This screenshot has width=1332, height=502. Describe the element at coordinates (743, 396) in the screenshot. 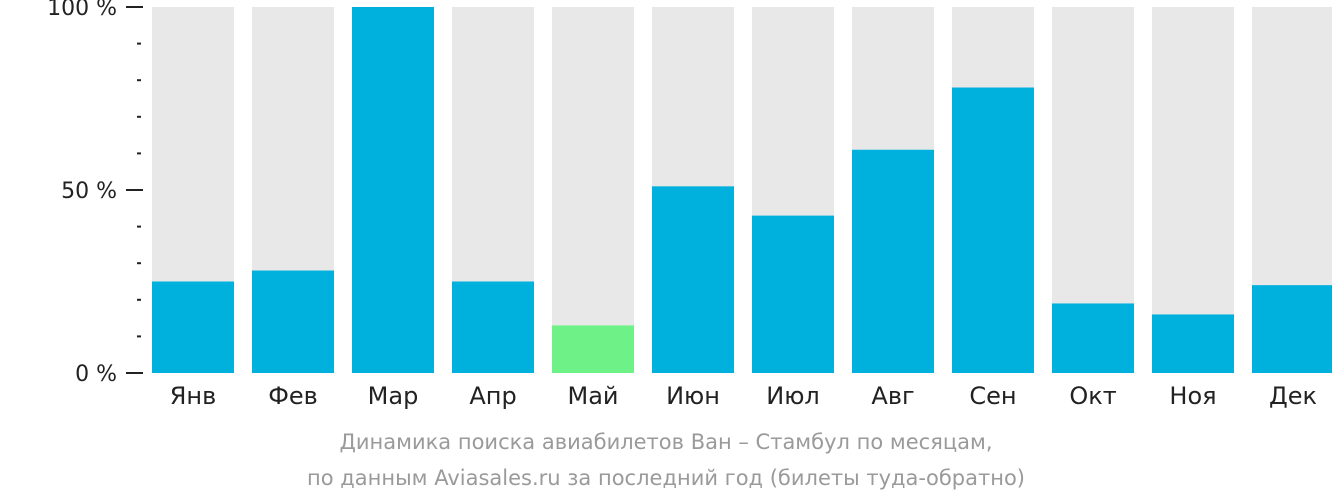

I see `x-axis-labels: Янв Фев Мар Апр Май Июн Июл Авг Сен Окт Ноя Дек` at that location.